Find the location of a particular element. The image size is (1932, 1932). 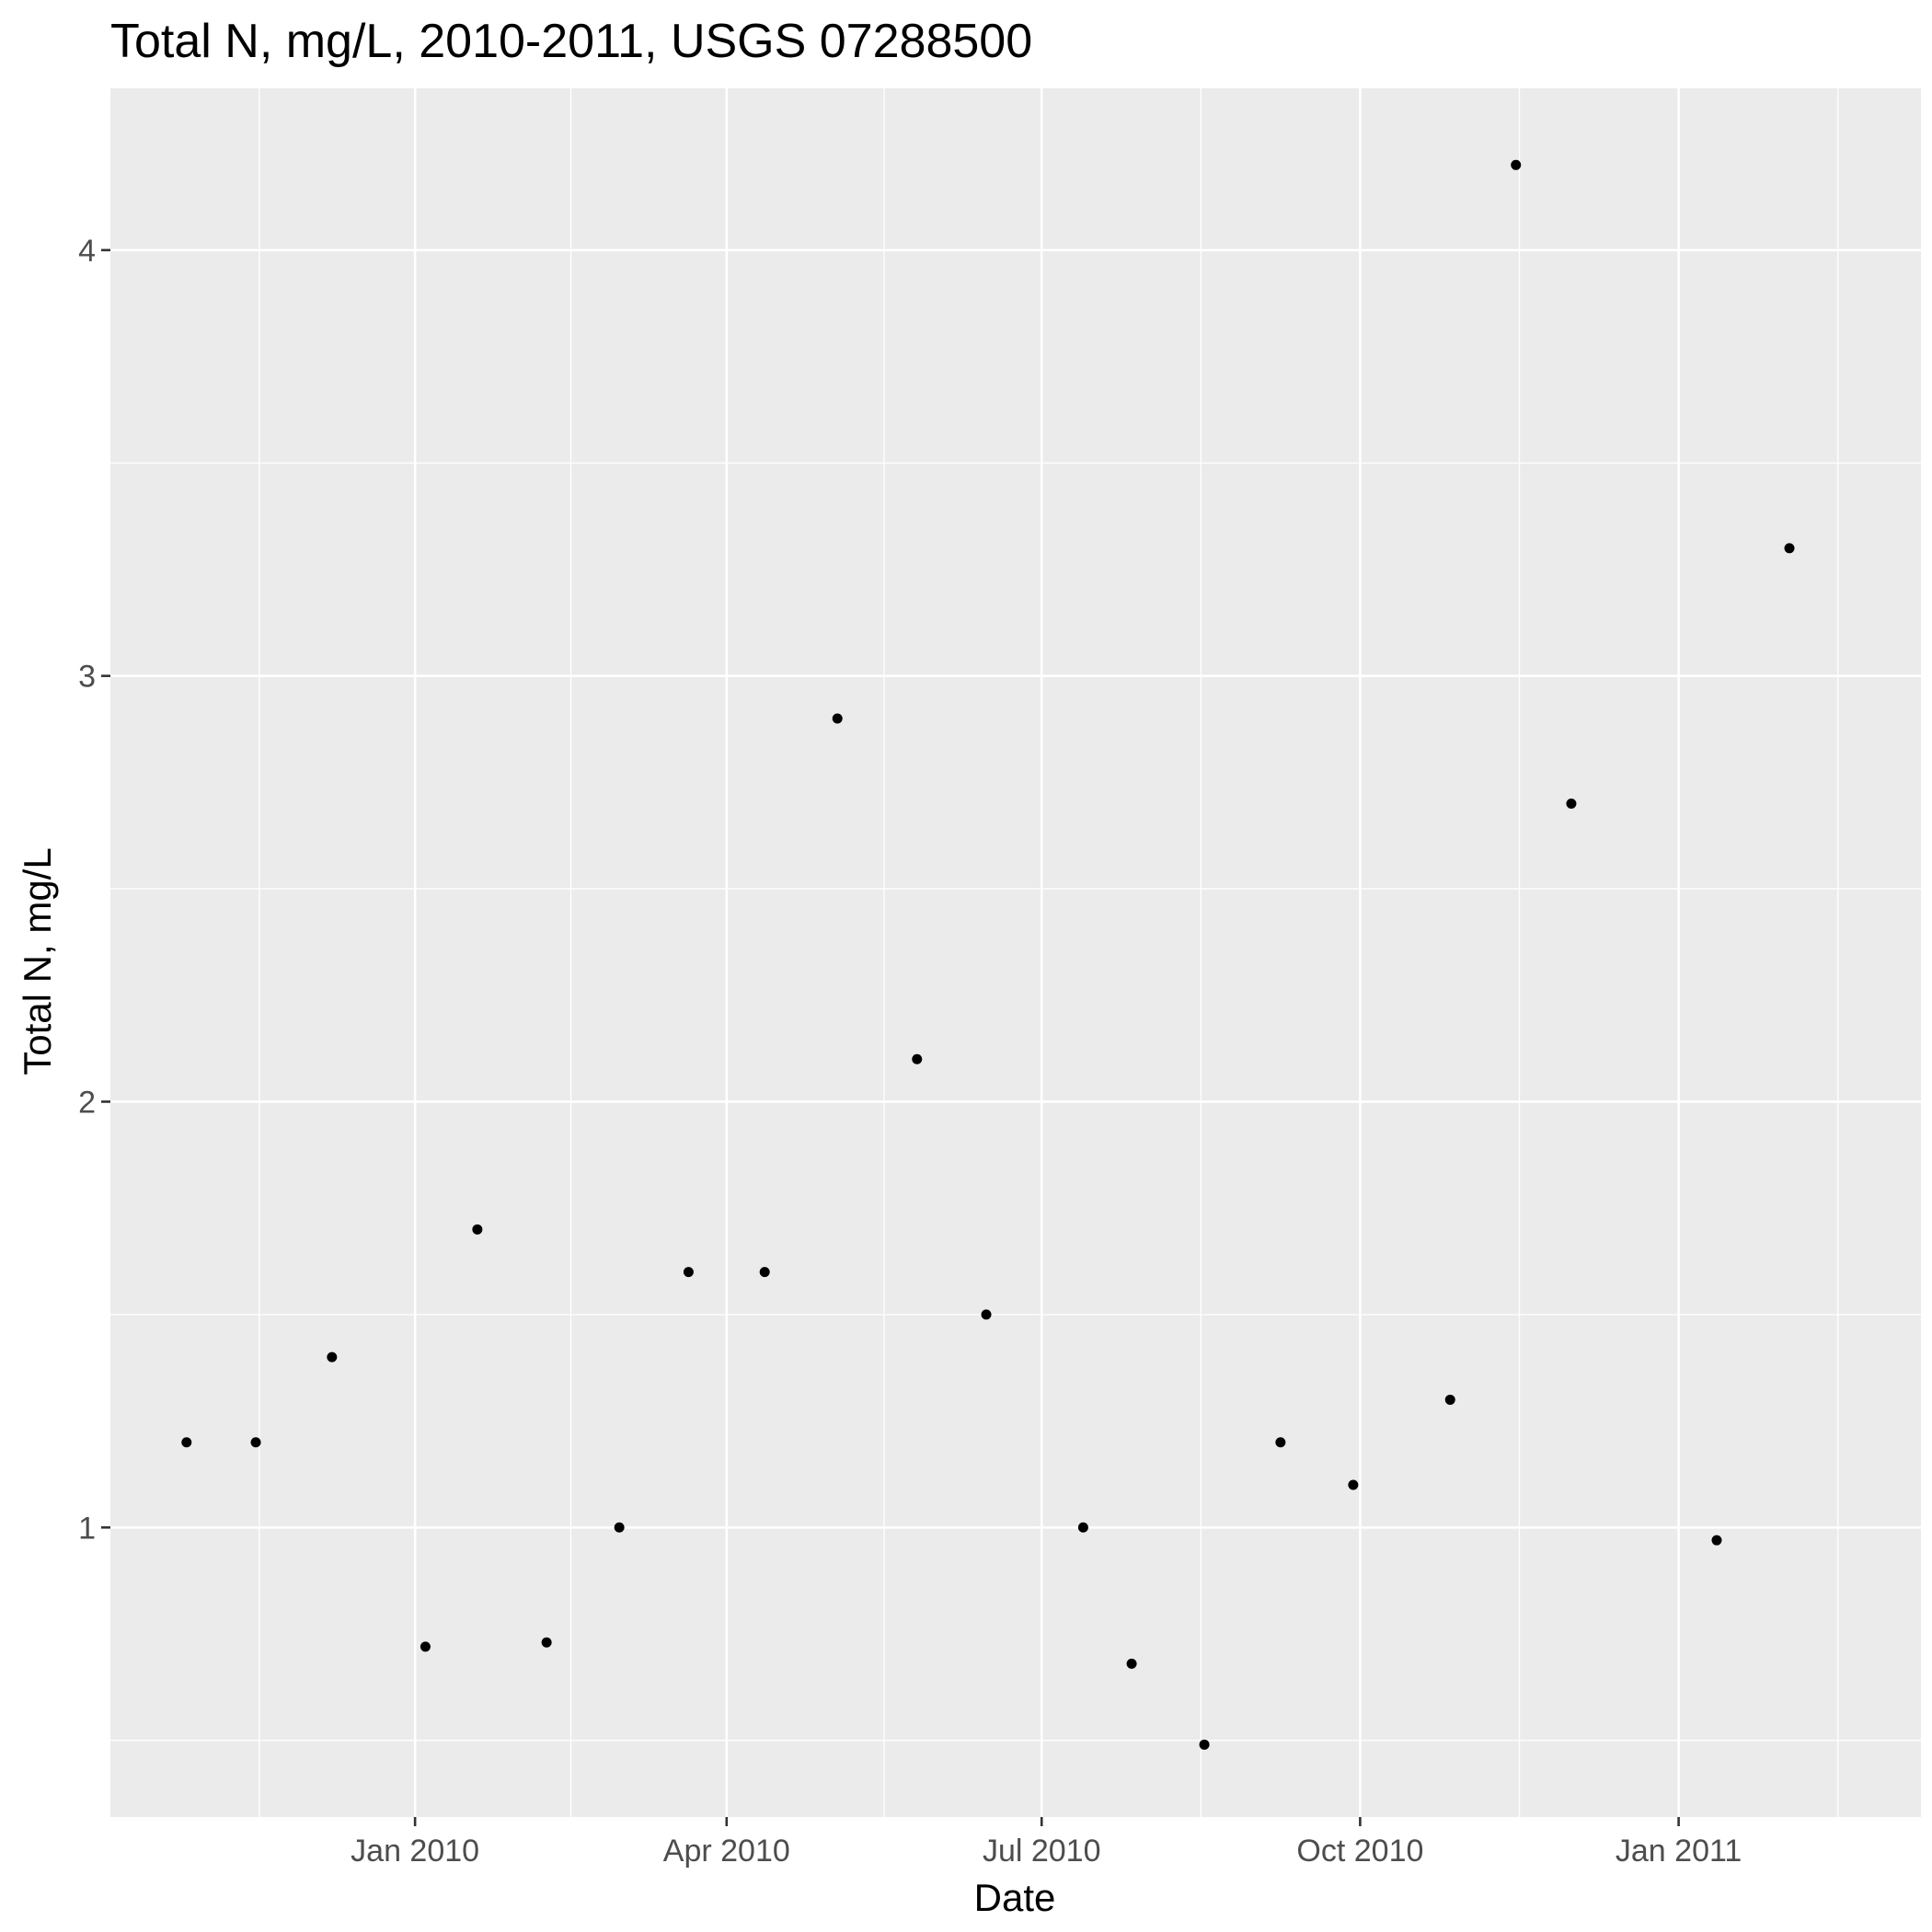

y-tick-label: 1 is located at coordinates (87, 1528).